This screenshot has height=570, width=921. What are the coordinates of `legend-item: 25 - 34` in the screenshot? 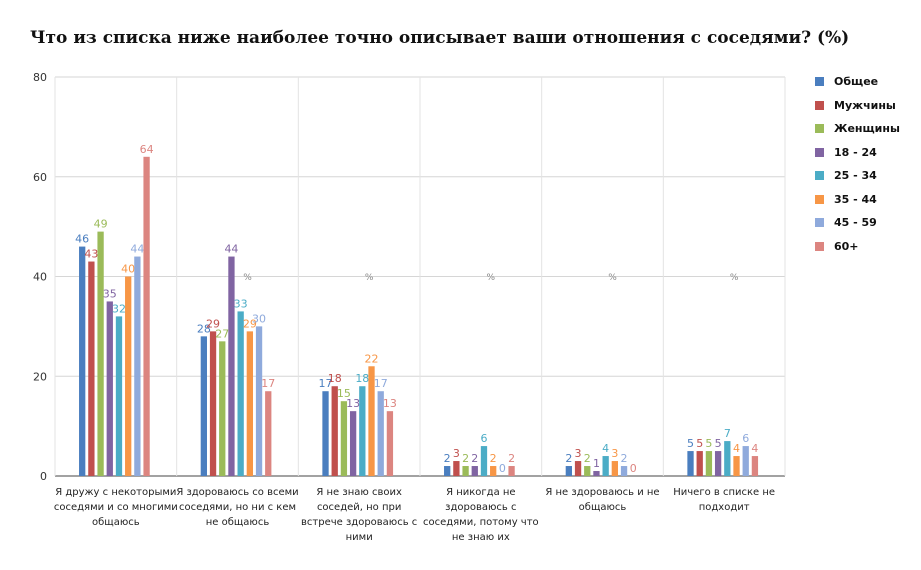 It's located at (857, 176).